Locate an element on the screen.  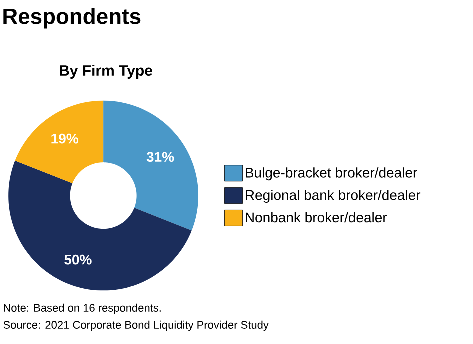
data-label: 50% is located at coordinates (78, 259).